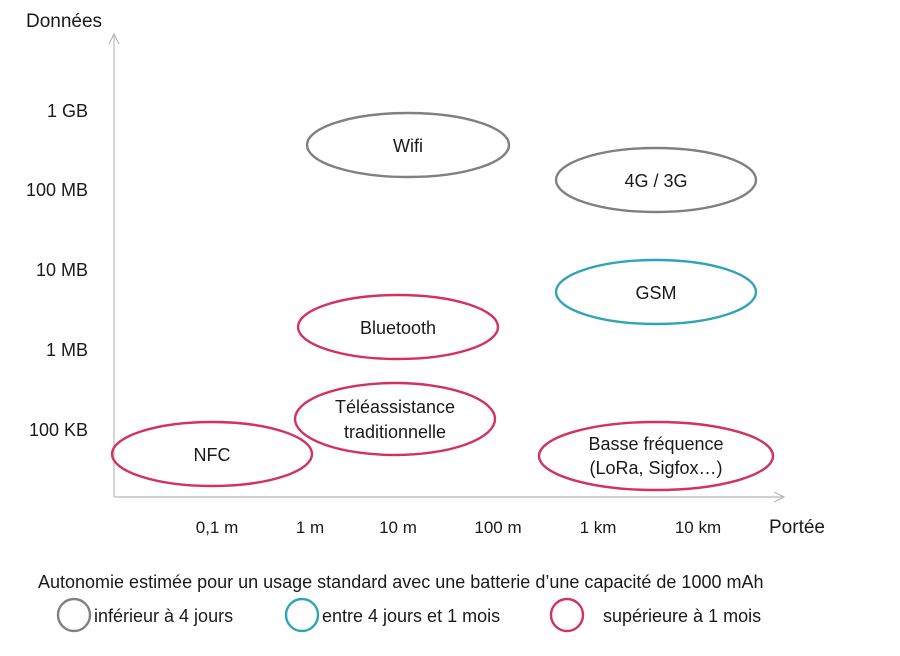  I want to click on legend-item-mid: entre 4 jours et 1 mois, so click(392, 615).